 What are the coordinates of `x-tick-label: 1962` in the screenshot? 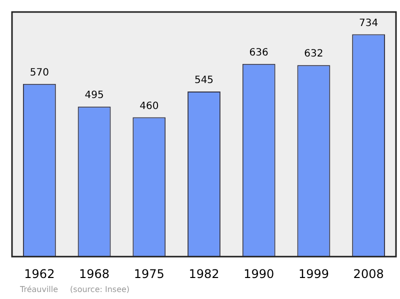 It's located at (39, 273).